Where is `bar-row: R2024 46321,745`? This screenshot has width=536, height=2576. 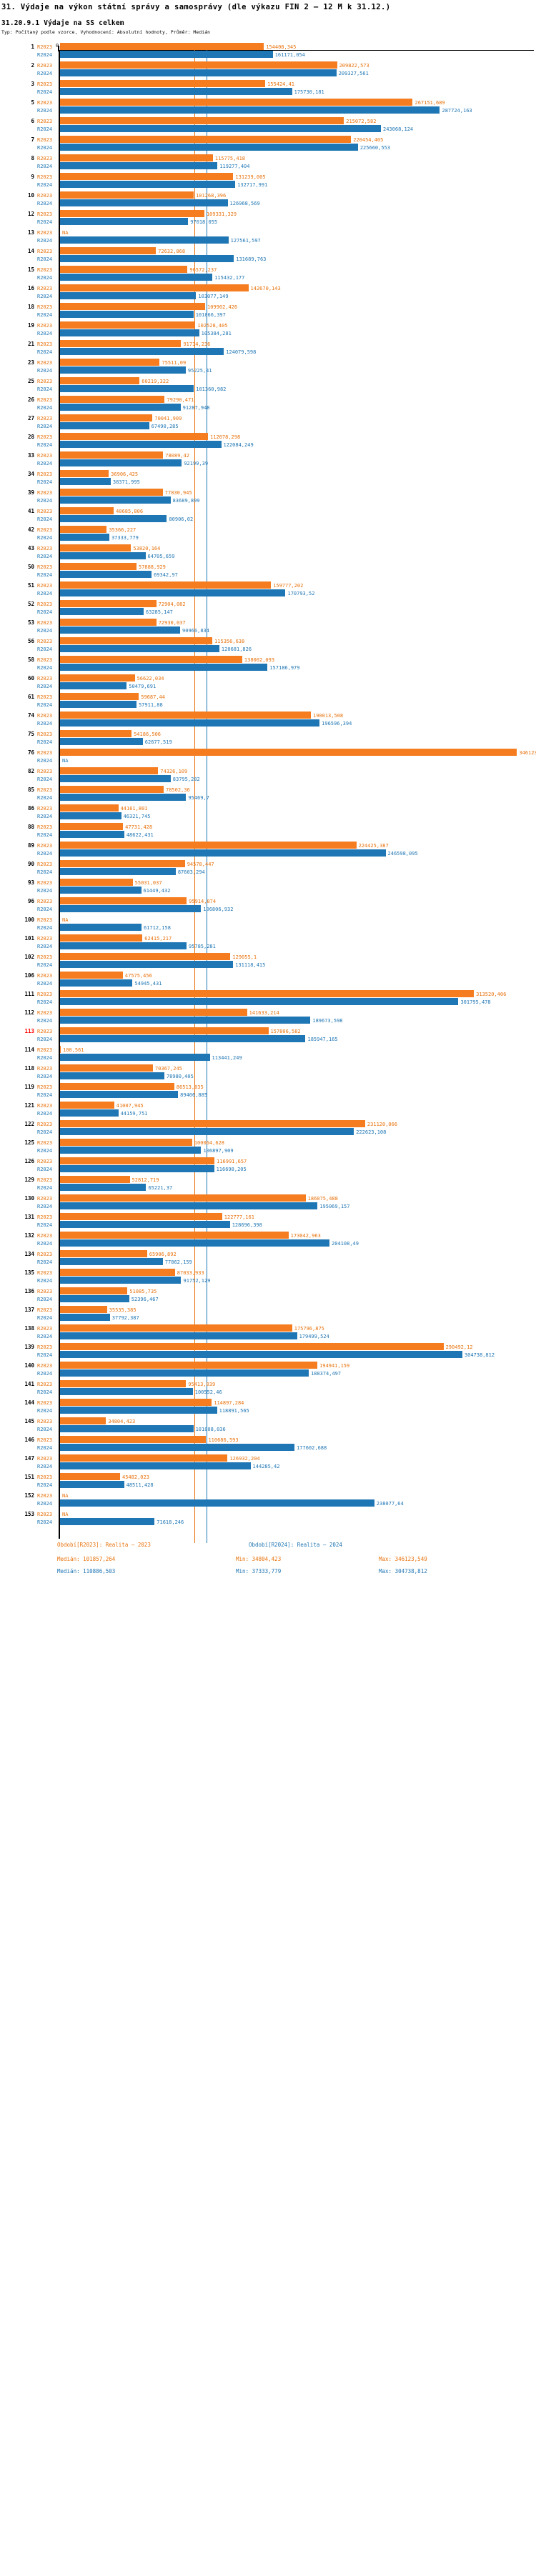
bar-row: R2024 46321,745 is located at coordinates (268, 816).